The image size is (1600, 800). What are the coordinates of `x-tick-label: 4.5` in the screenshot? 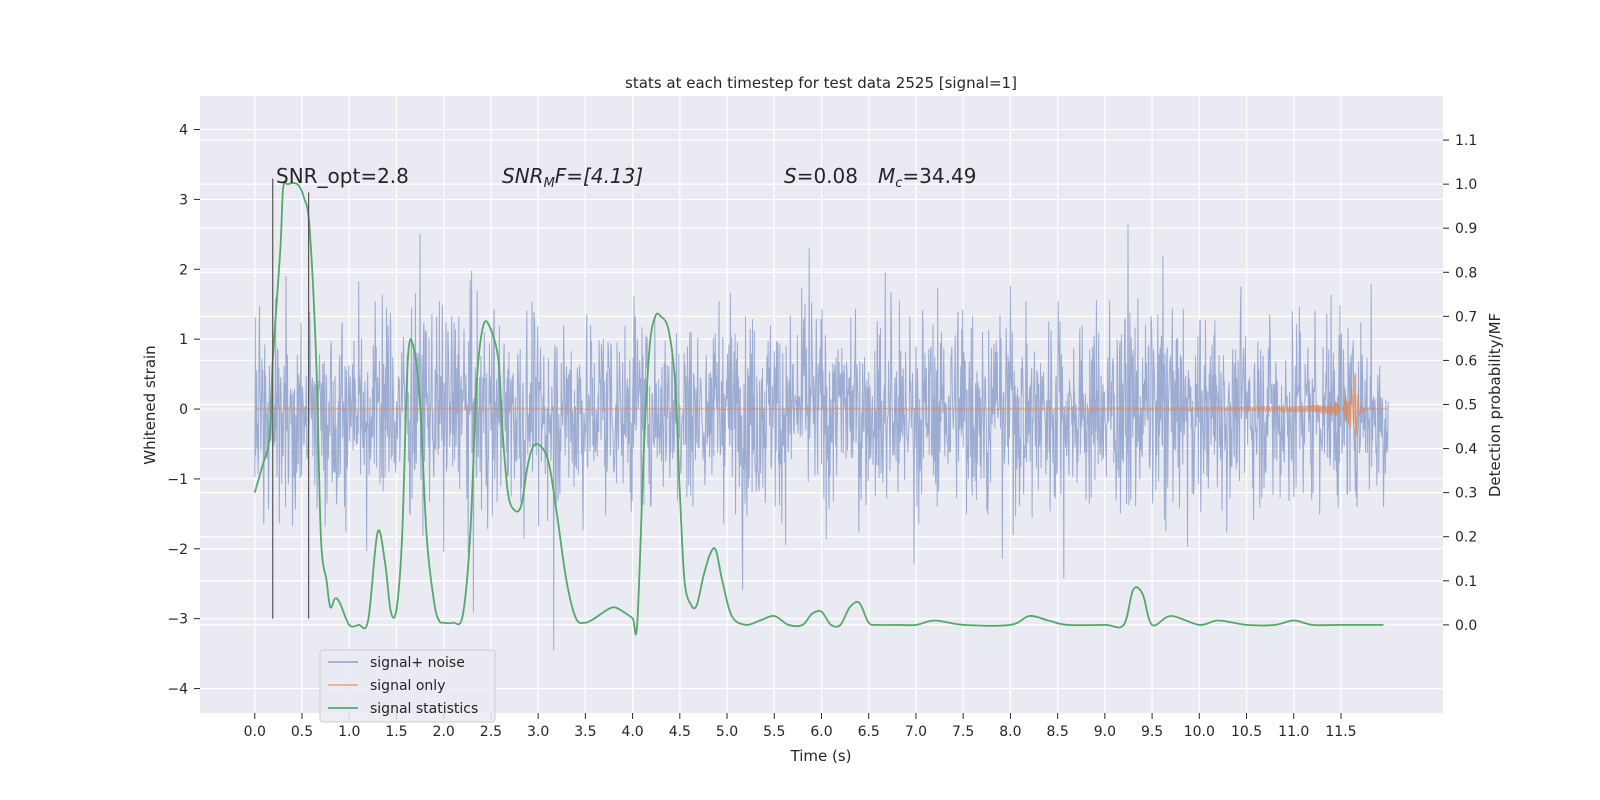 It's located at (680, 732).